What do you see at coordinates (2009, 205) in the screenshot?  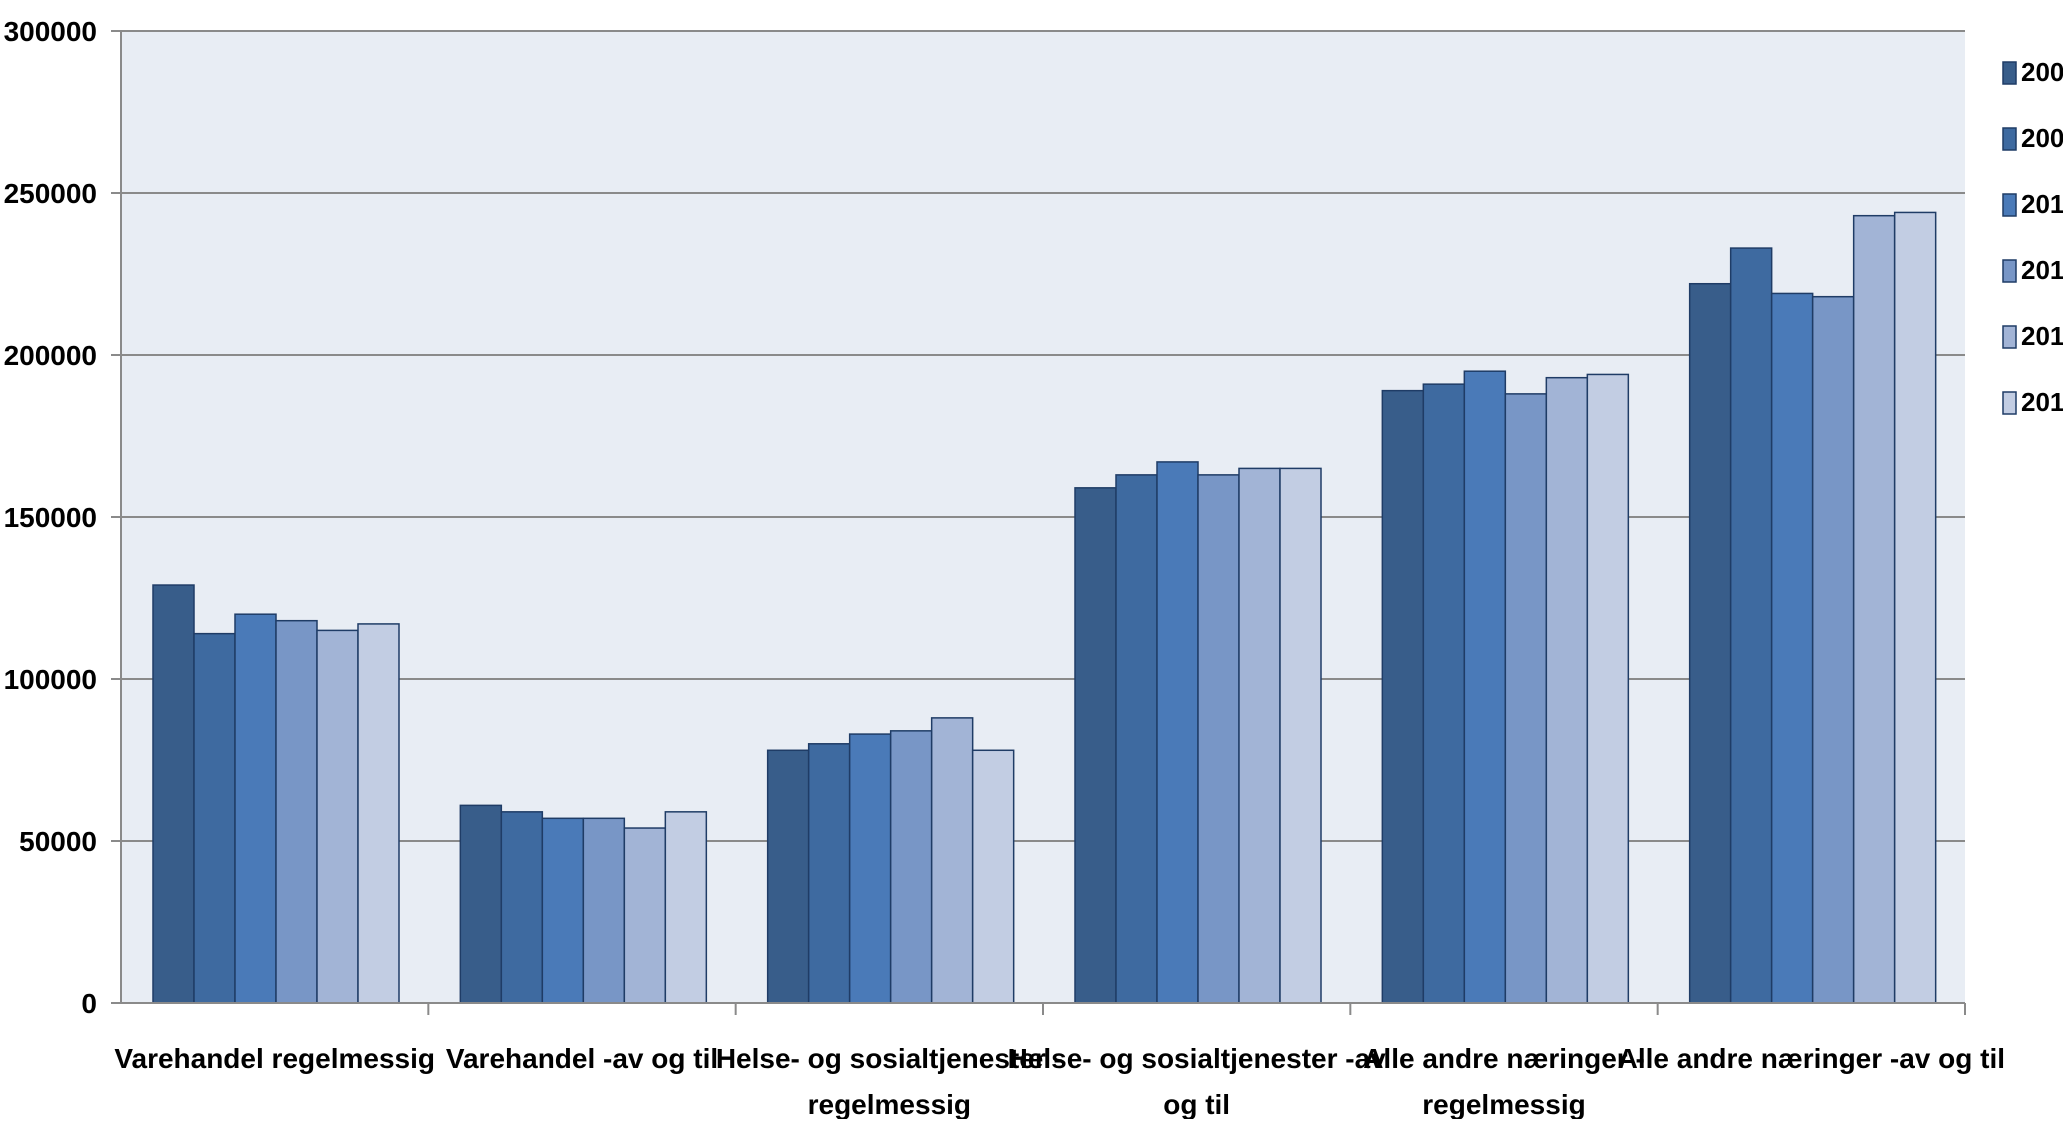 I see `legend-swatch-2010` at bounding box center [2009, 205].